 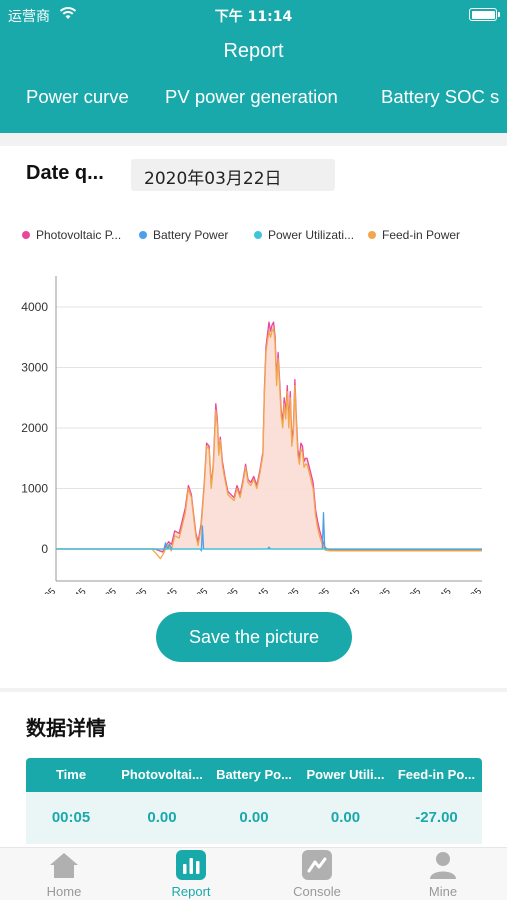 What do you see at coordinates (107, 590) in the screenshot?
I see `x-tick-label: 03:25` at bounding box center [107, 590].